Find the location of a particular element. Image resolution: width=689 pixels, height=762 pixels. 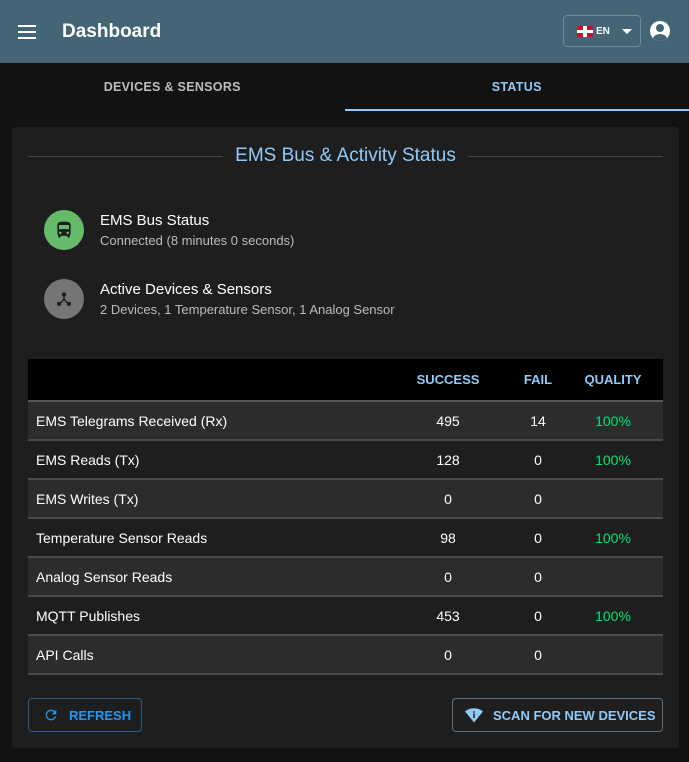

section-header: EMS Bus & Activity Status is located at coordinates (346, 156).